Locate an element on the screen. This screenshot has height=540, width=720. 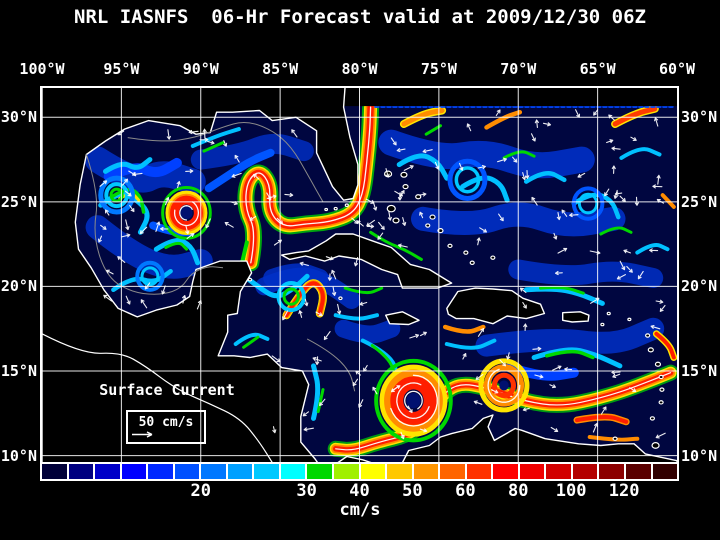
lon-tick-label: 65°W is located at coordinates (597, 69).